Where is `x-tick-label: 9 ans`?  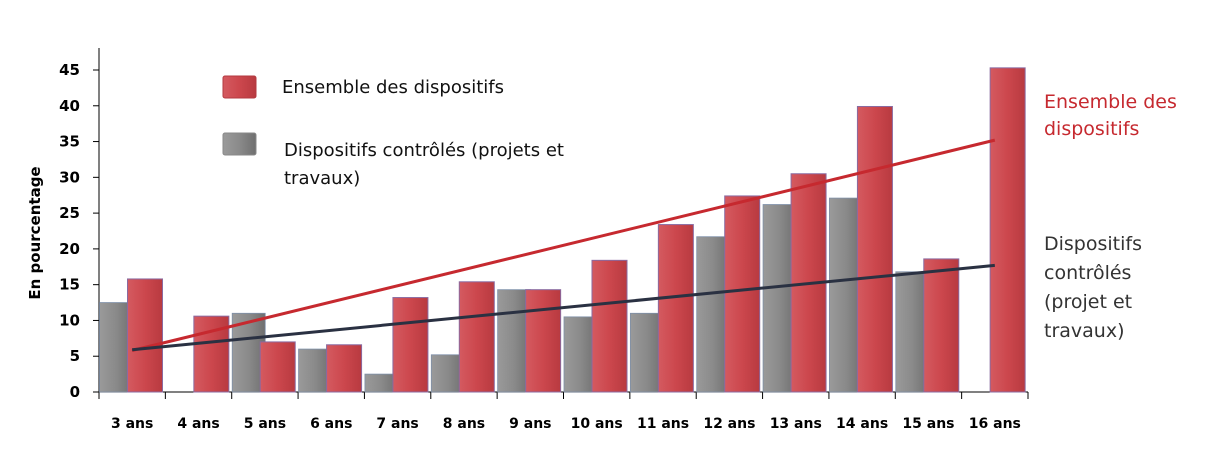 x-tick-label: 9 ans is located at coordinates (530, 424).